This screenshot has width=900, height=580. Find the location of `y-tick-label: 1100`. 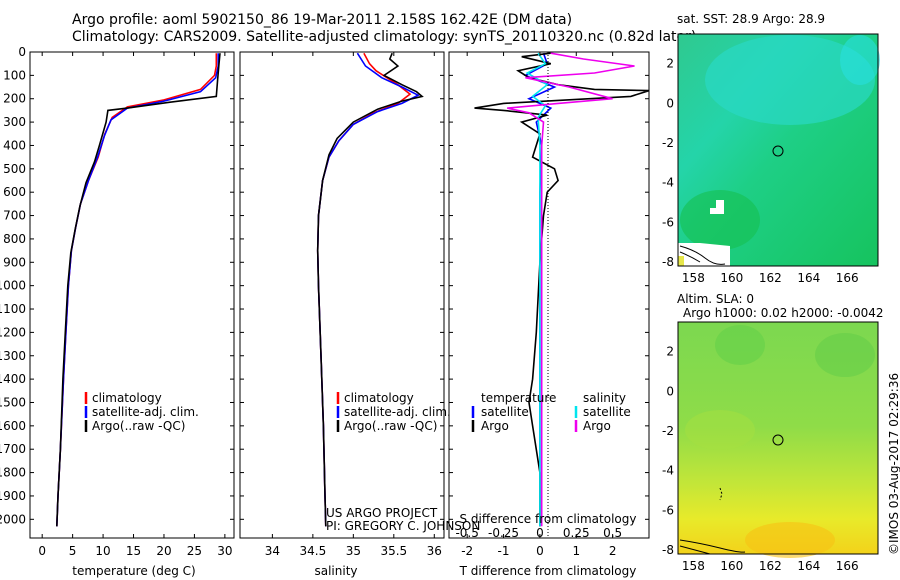

y-tick-label: 1100 is located at coordinates (13, 309).